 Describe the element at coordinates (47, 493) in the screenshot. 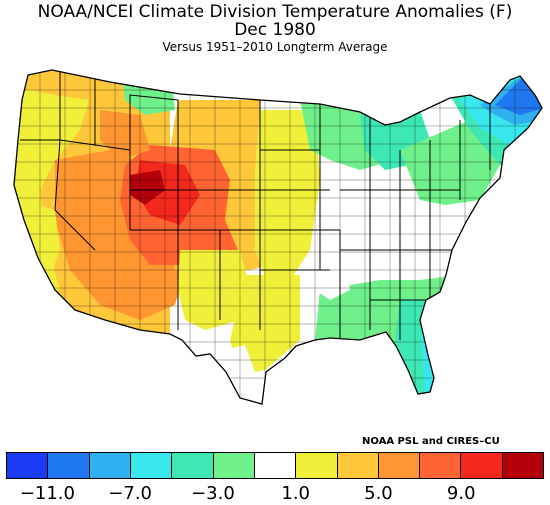

I see `colorbar-tick-label: −11.0` at that location.